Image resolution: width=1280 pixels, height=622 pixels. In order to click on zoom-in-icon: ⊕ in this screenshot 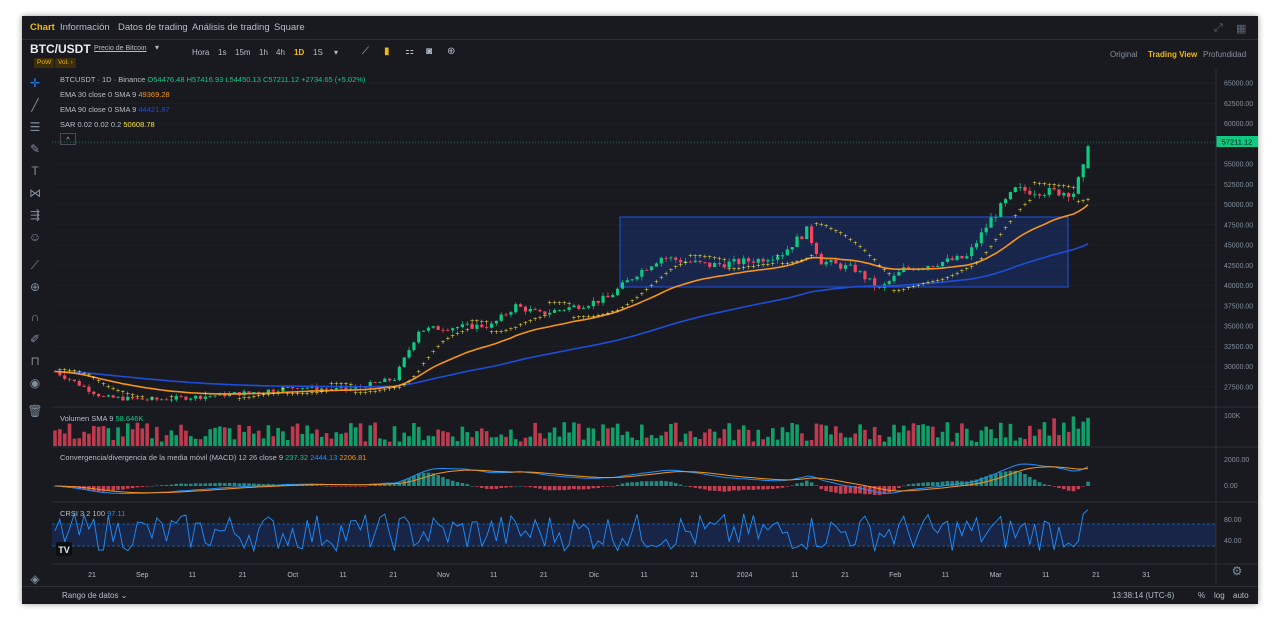, I will do `click(35, 287)`.